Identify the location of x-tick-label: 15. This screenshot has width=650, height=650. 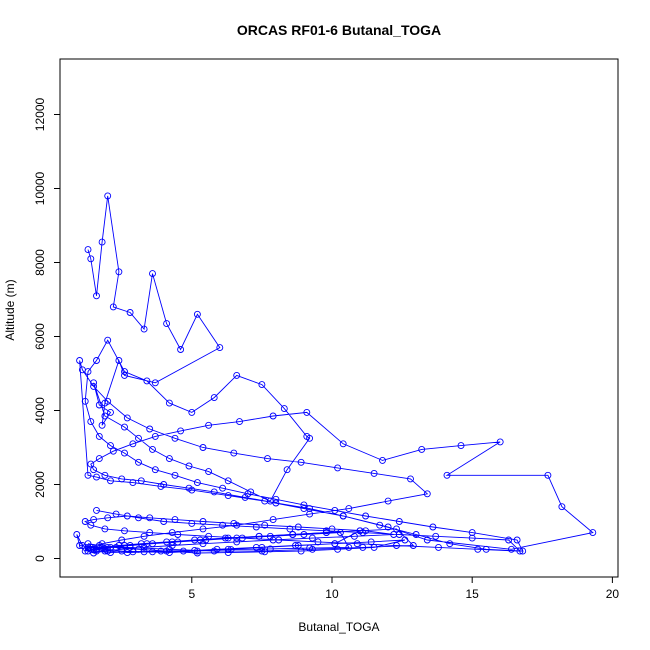
(473, 594).